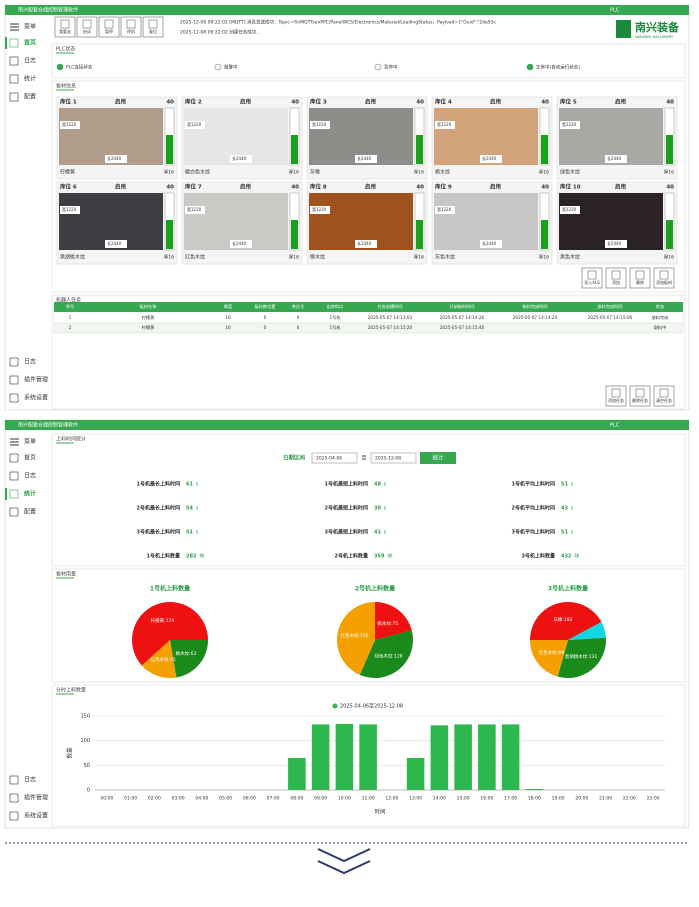 Image resolution: width=699 pixels, height=907 pixels. What do you see at coordinates (640, 393) in the screenshot?
I see `button-icon` at bounding box center [640, 393].